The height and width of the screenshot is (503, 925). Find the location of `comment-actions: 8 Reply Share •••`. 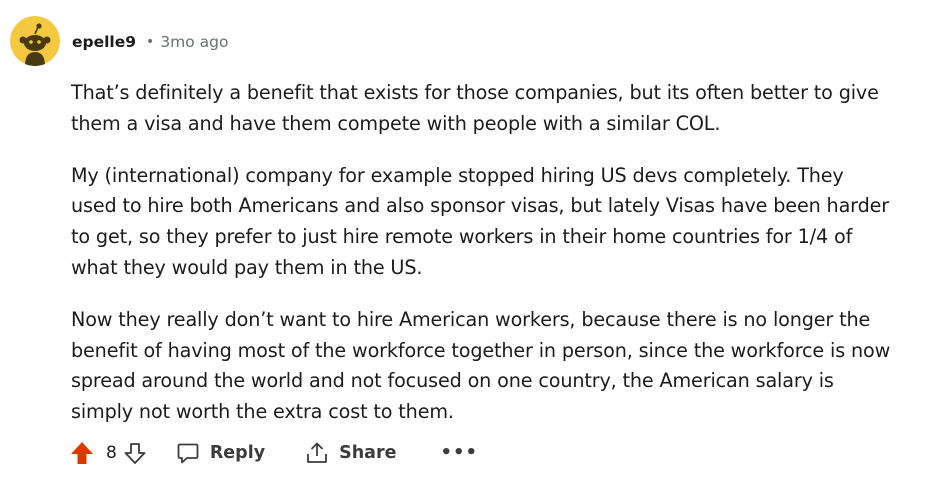

comment-actions: 8 Reply Share ••• is located at coordinates (273, 453).